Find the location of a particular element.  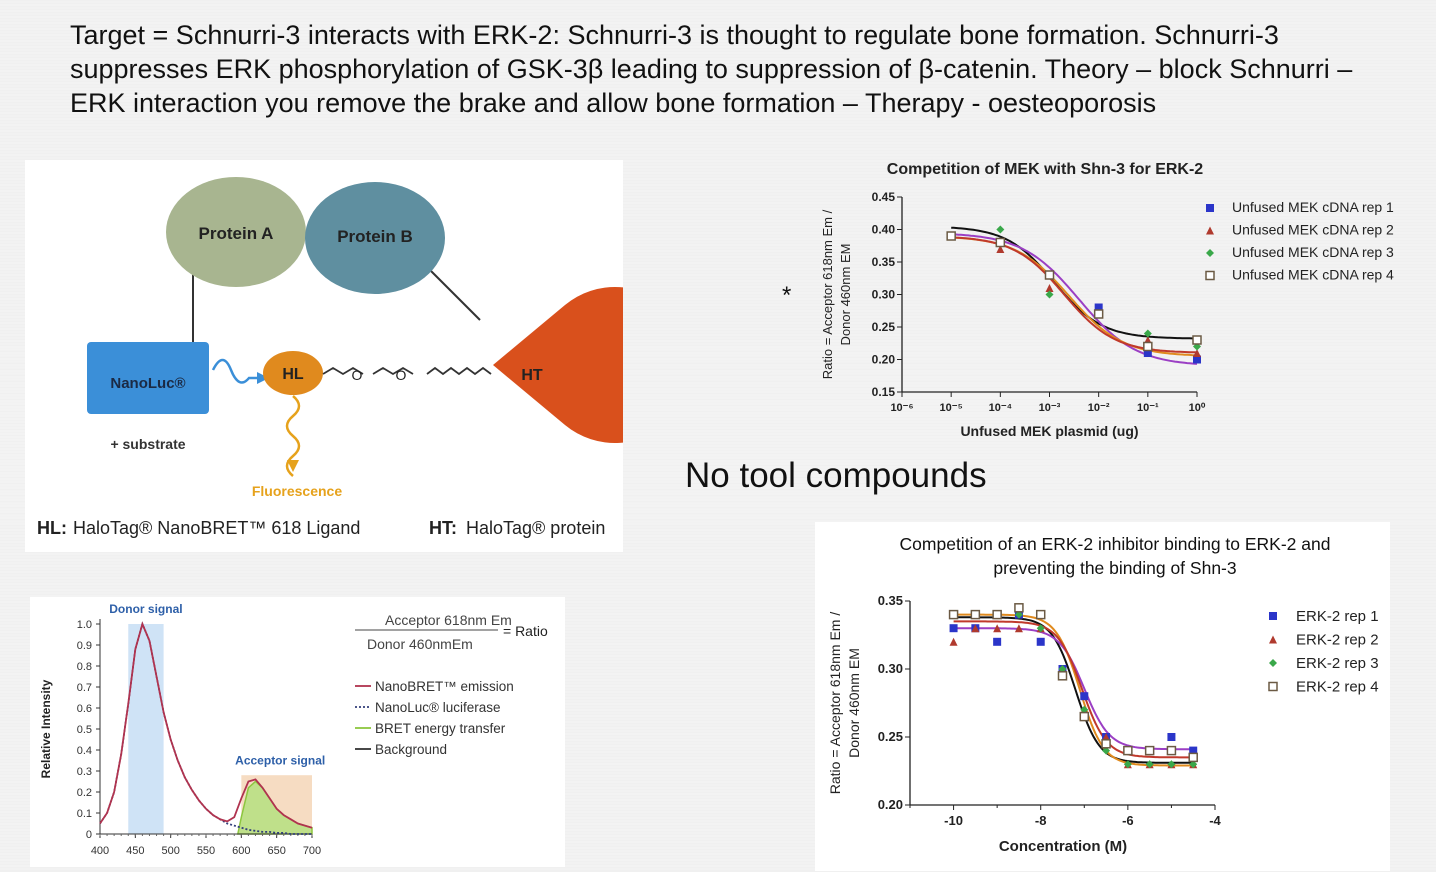

no-tool-compounds-note: No tool compounds is located at coordinates (836, 475).